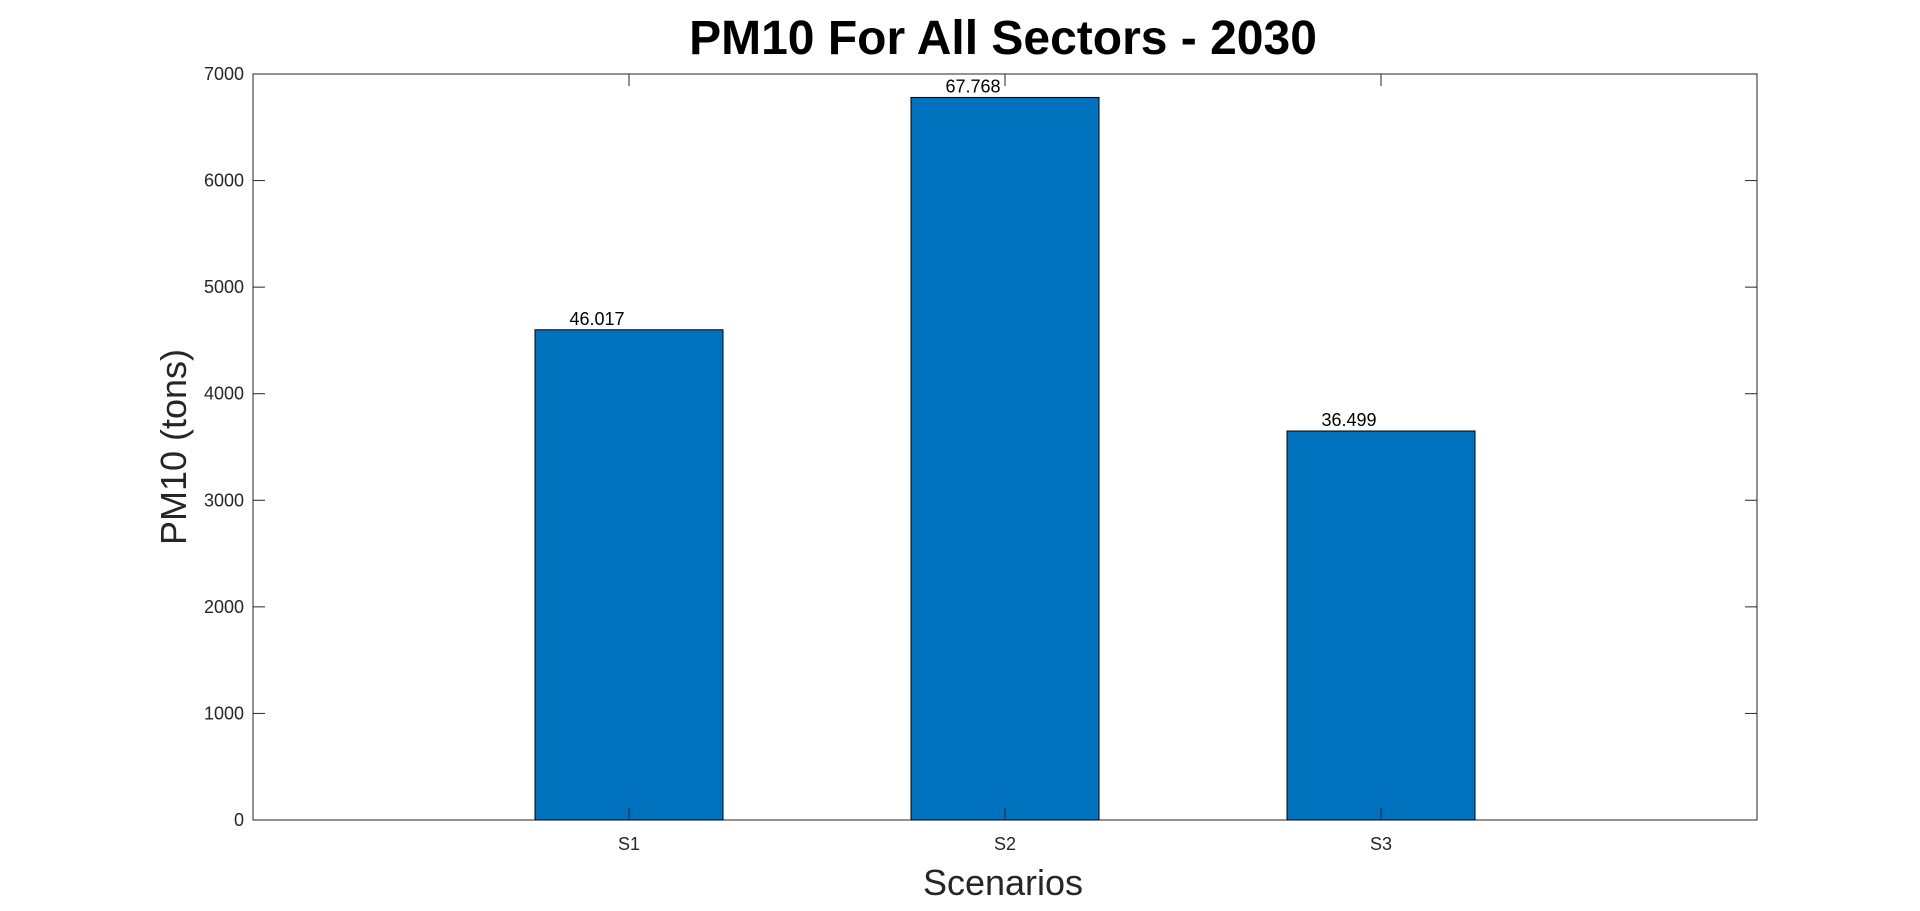 This screenshot has height=911, width=1920. Describe the element at coordinates (1348, 420) in the screenshot. I see `data-label: 36.499` at that location.